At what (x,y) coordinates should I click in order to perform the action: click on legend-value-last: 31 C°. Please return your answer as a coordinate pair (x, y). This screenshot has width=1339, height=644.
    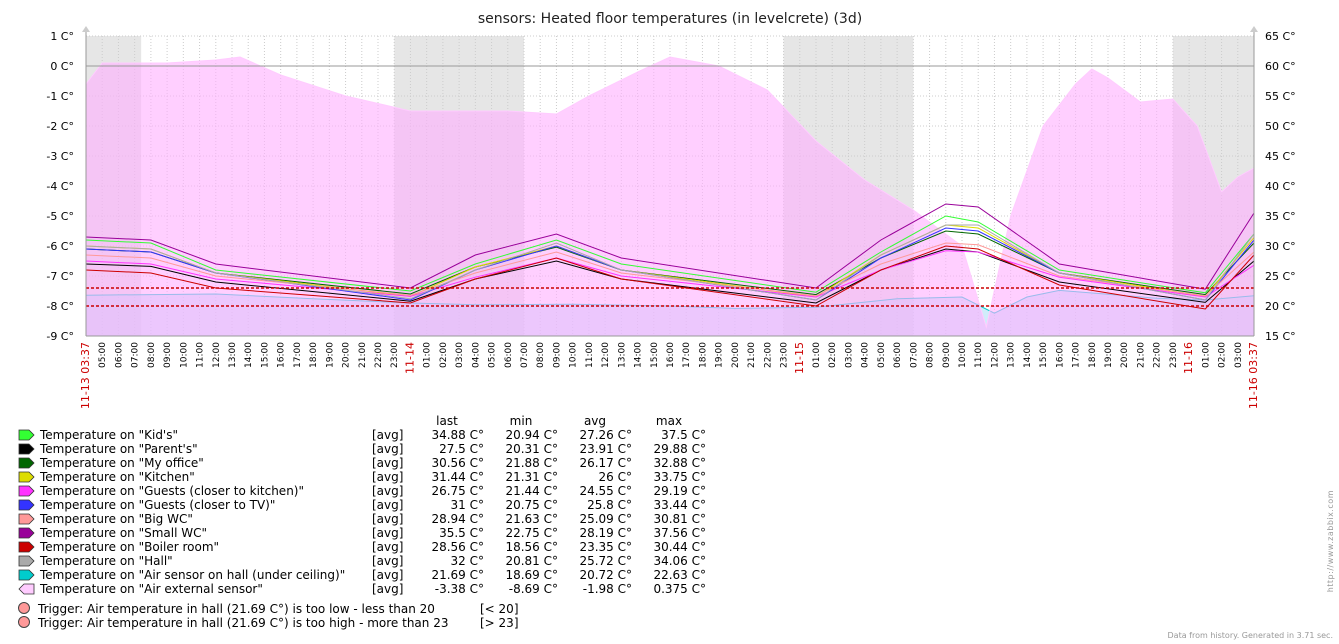
    Looking at the image, I should click on (467, 505).